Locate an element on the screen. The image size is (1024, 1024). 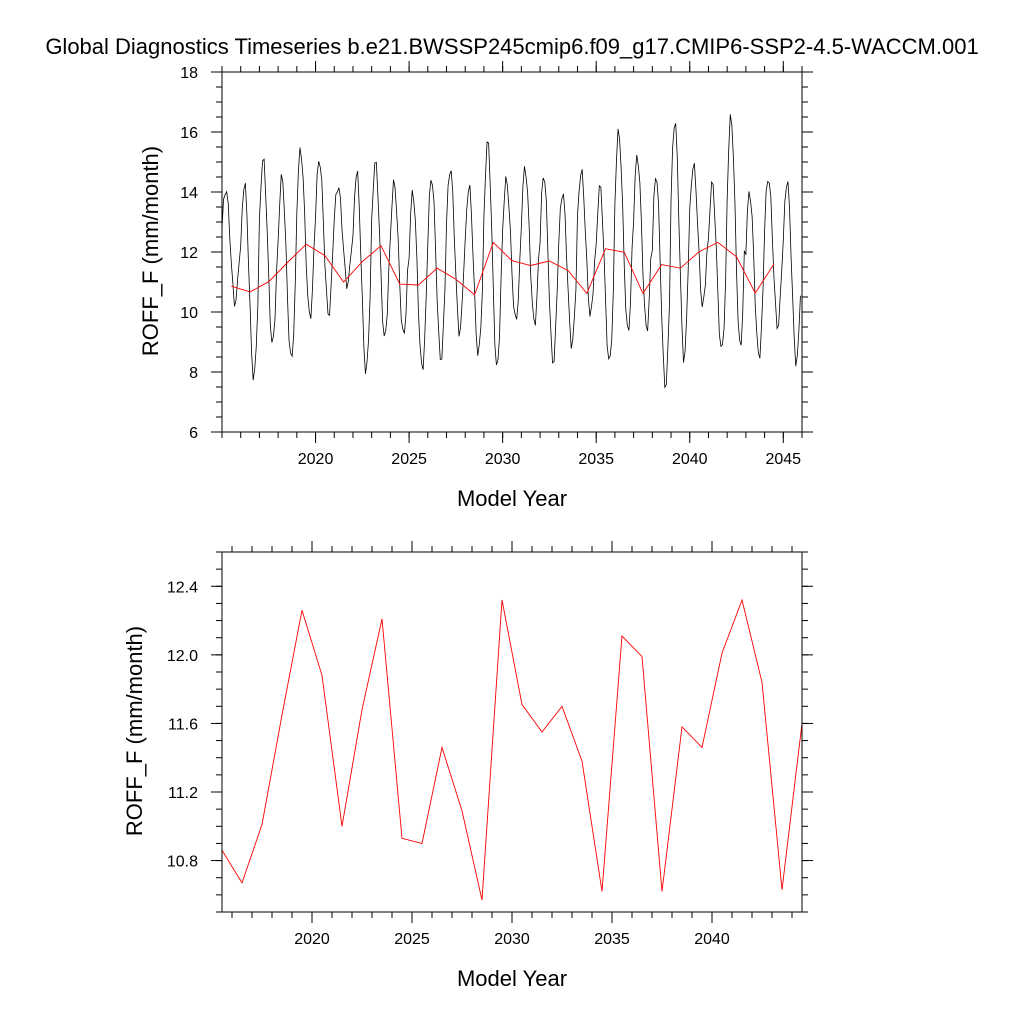
top-x-axis-label: Model Year is located at coordinates (512, 498).